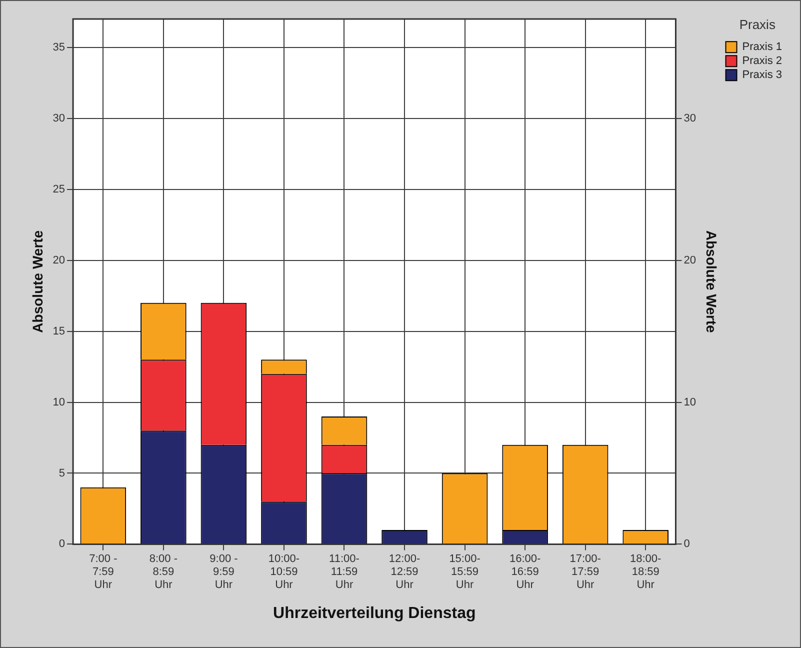 This screenshot has height=648, width=801. What do you see at coordinates (284, 572) in the screenshot?
I see `x-tick-label: 10:00- 10:59 Uhr` at bounding box center [284, 572].